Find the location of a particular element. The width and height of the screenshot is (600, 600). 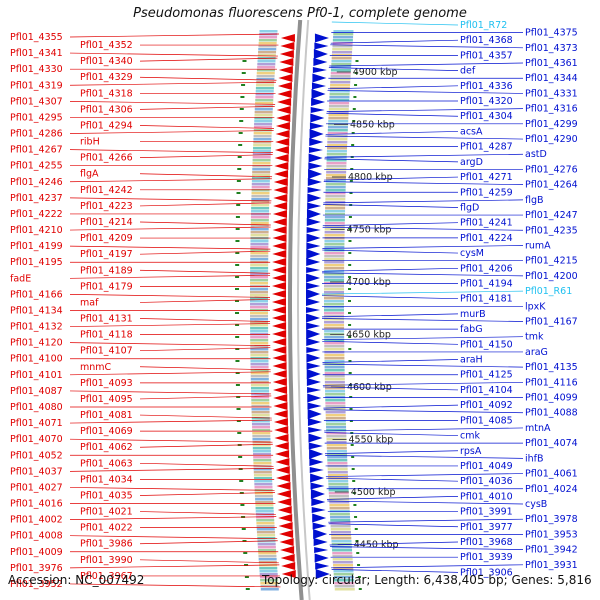

gene-label-right: Pfl01_3906 is located at coordinates (486, 572).